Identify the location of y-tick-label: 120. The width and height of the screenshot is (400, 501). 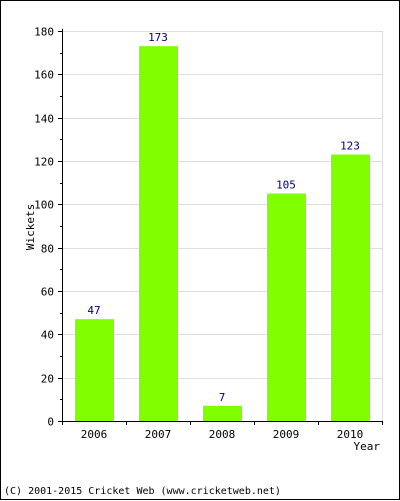
(44, 162).